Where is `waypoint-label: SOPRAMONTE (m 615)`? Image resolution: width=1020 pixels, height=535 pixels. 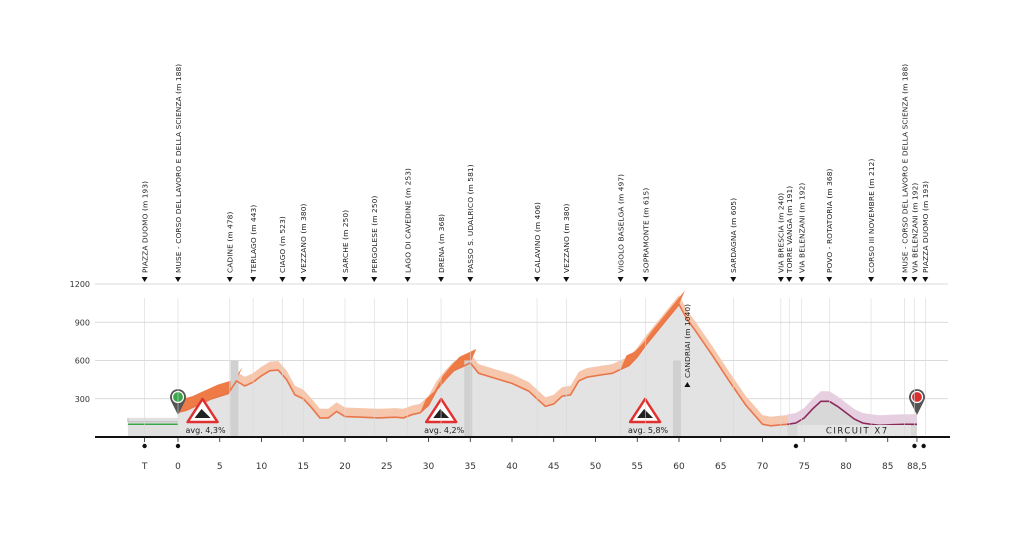 waypoint-label: SOPRAMONTE (m 615) is located at coordinates (645, 230).